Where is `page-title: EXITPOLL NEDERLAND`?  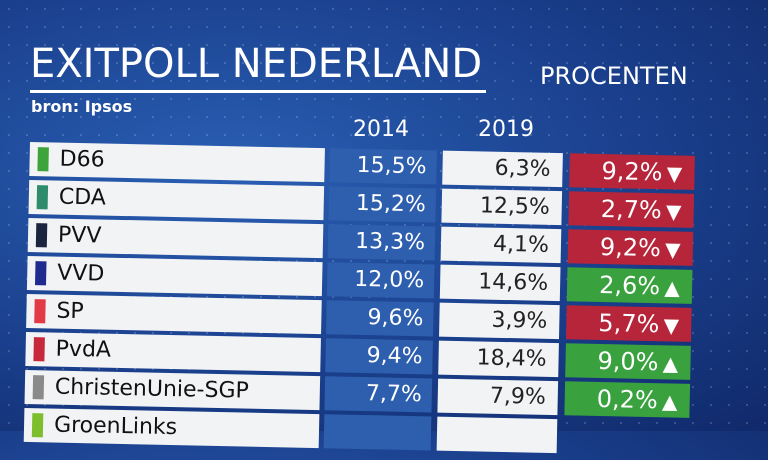 page-title: EXITPOLL NEDERLAND is located at coordinates (258, 65).